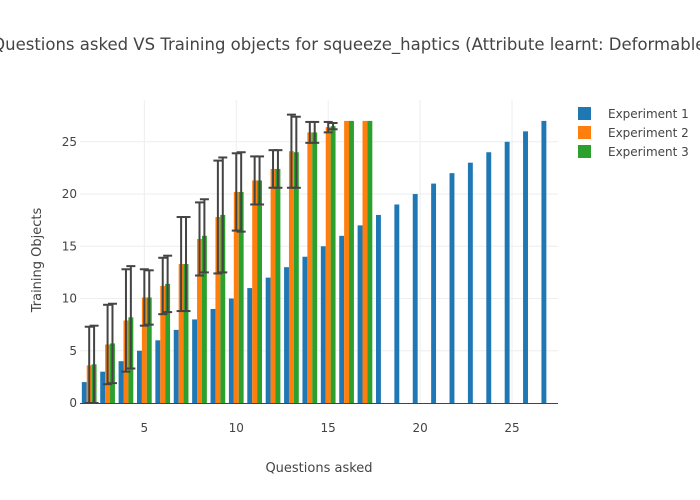 This screenshot has height=500, width=700. Describe the element at coordinates (648, 113) in the screenshot. I see `legend-label: Experiment 1` at that location.